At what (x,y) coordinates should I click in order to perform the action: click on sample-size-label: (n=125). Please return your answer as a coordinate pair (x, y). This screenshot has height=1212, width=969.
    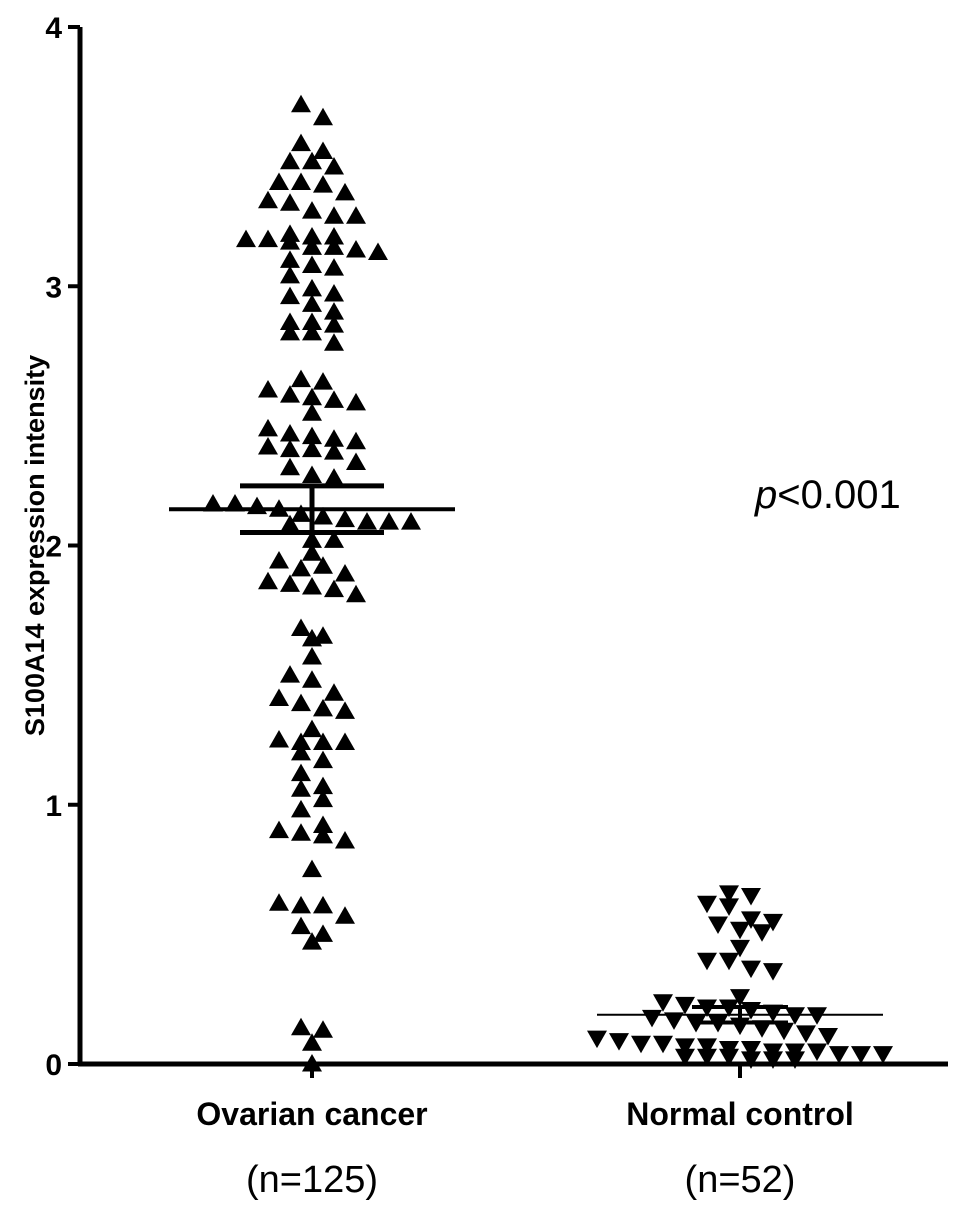
    Looking at the image, I should click on (312, 1180).